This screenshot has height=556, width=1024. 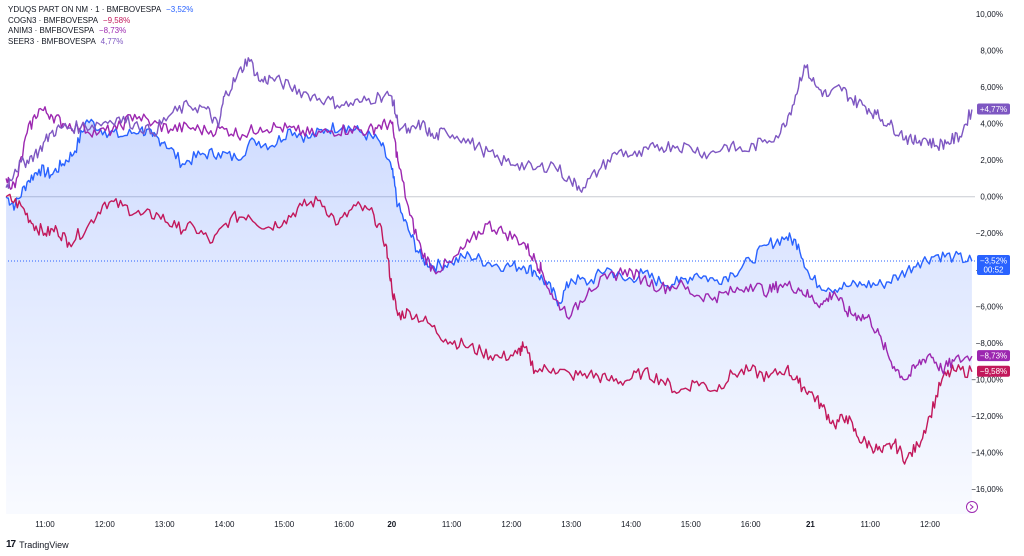 I want to click on legend-series-name: SEER3 · BMFBOVESPA, so click(x=52, y=41).